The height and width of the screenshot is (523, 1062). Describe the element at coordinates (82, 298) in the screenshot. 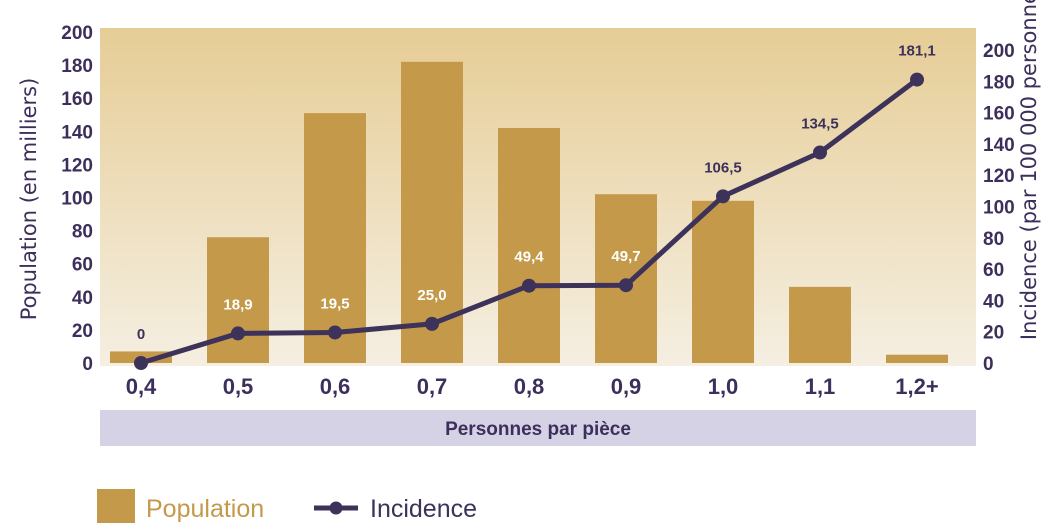

I see `left-axis-tick-label: 40` at that location.